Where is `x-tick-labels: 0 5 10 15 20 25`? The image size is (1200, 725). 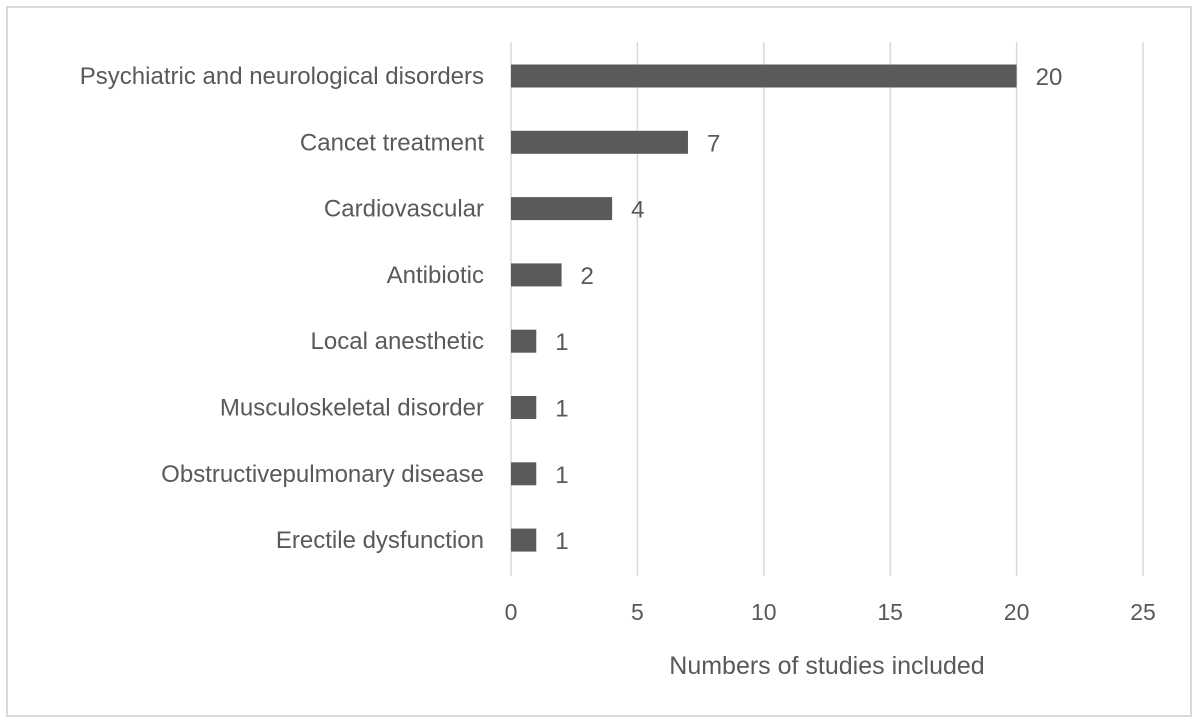
x-tick-labels: 0 5 10 15 20 25 is located at coordinates (830, 612).